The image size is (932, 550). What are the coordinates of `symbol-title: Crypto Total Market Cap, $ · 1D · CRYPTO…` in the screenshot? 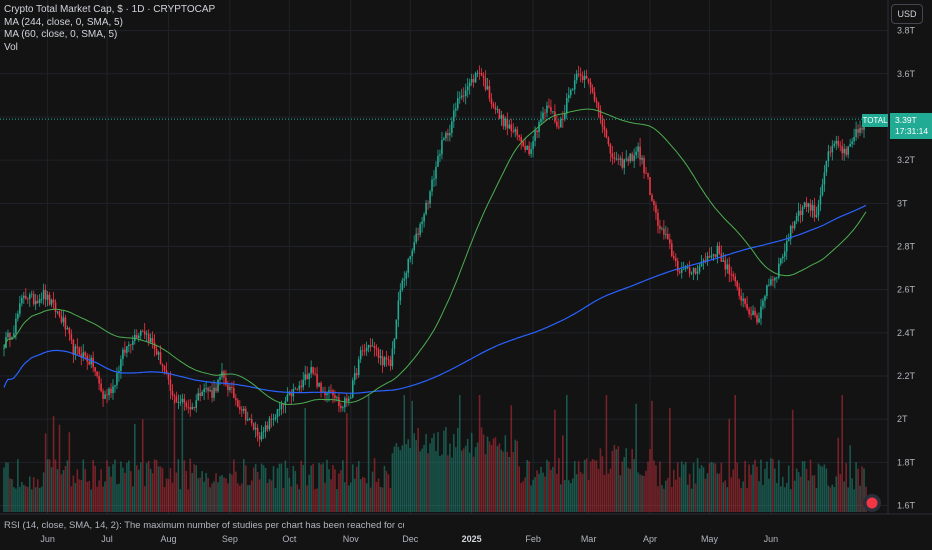 It's located at (110, 9).